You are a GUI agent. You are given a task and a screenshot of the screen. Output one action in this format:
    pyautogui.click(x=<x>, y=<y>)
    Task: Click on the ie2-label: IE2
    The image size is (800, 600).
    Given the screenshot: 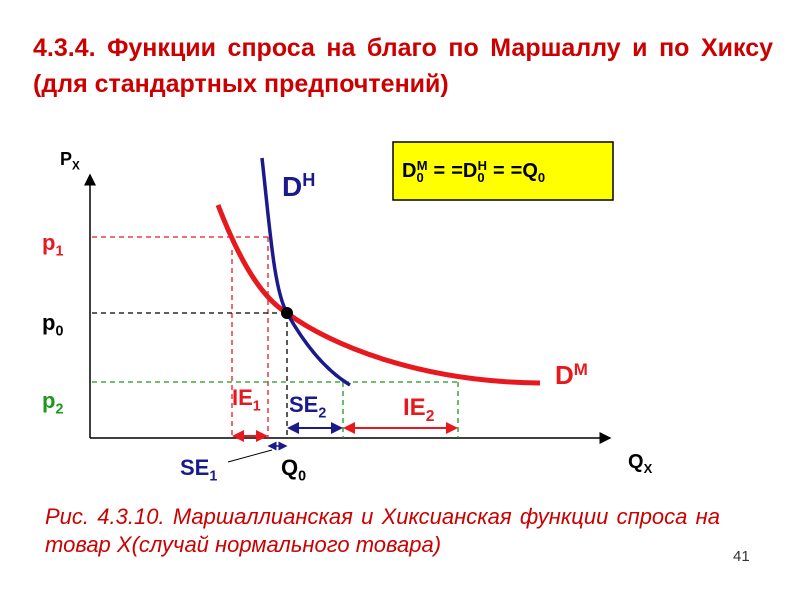 What is the action you would take?
    pyautogui.click(x=419, y=409)
    